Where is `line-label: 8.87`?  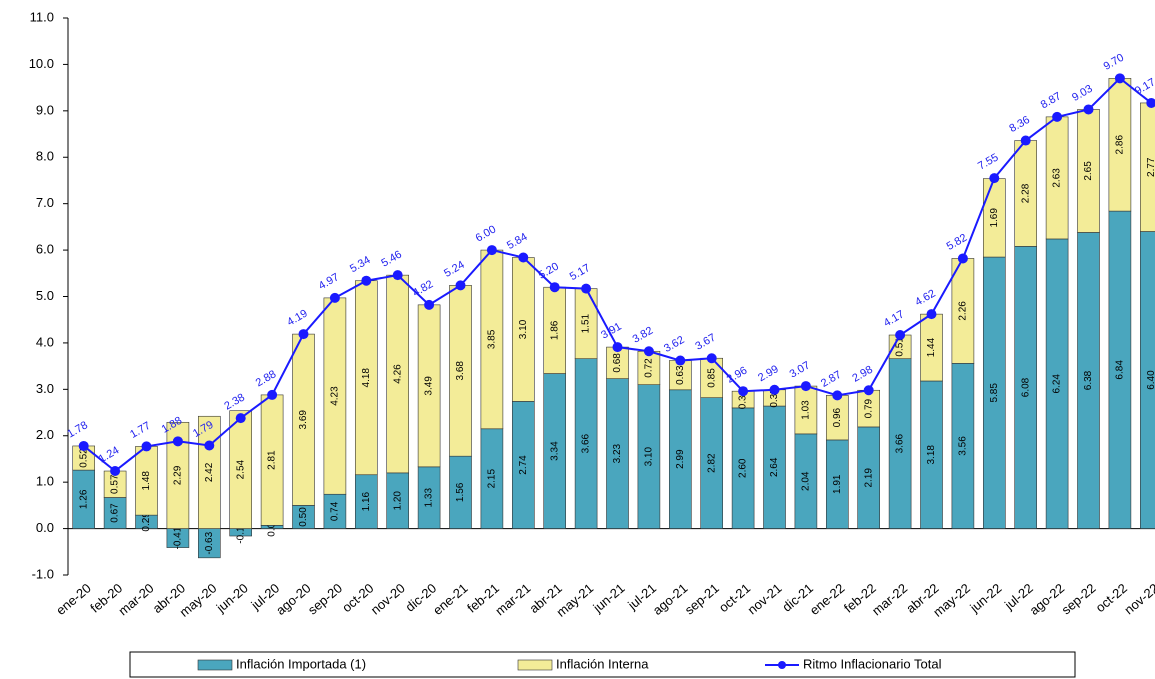 line-label: 8.87 is located at coordinates (1051, 100).